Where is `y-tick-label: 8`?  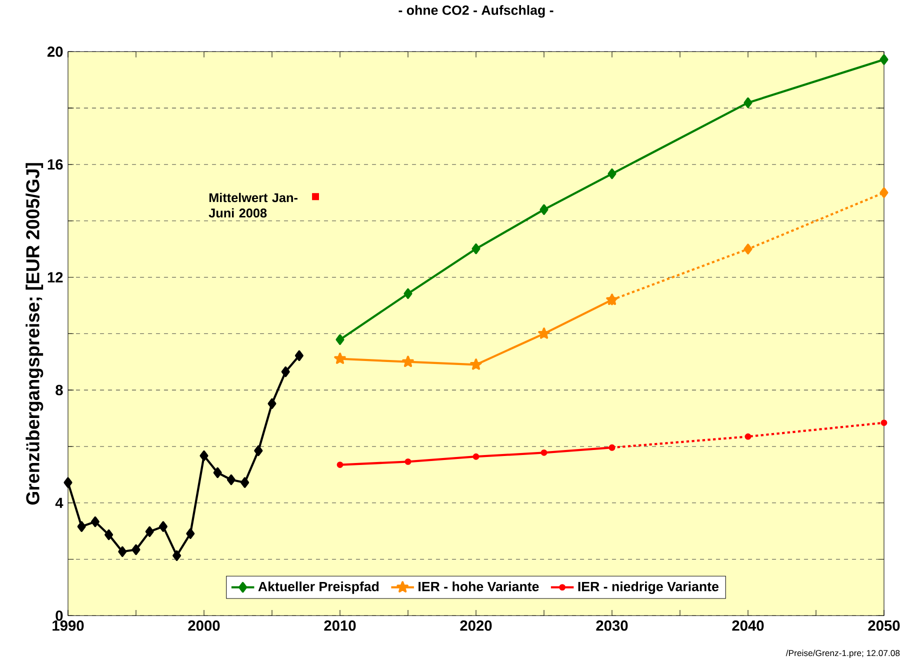 y-tick-label: 8 is located at coordinates (59, 390).